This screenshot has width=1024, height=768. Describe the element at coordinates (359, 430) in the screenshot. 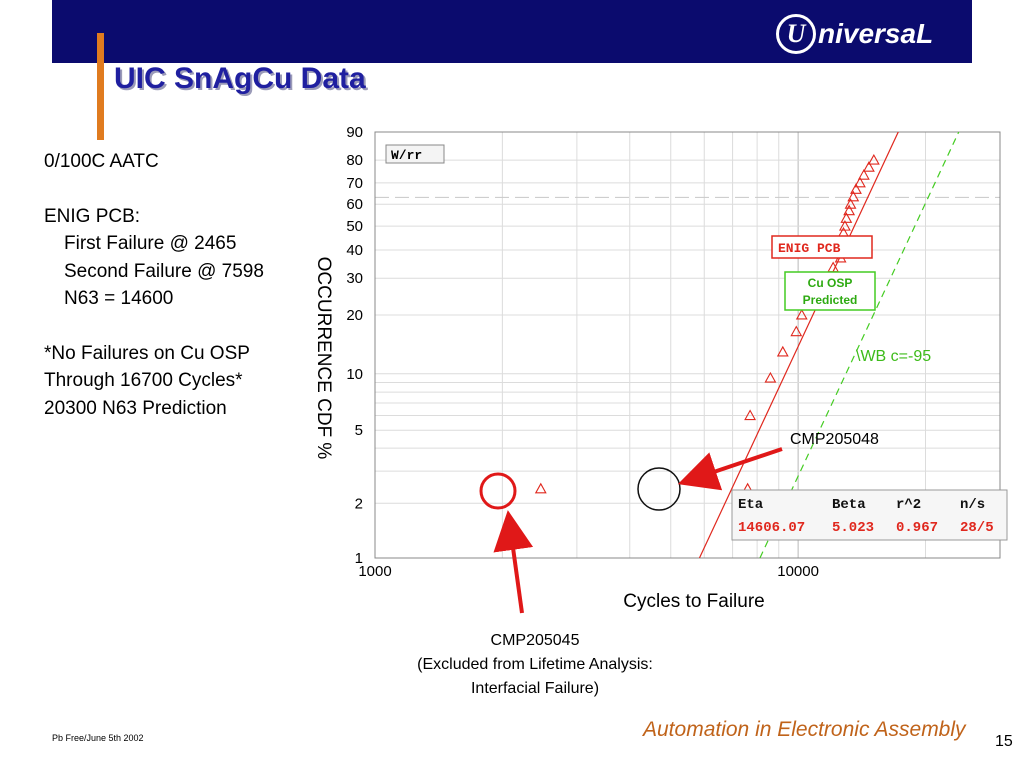

I see `y-tick-label: 5` at that location.